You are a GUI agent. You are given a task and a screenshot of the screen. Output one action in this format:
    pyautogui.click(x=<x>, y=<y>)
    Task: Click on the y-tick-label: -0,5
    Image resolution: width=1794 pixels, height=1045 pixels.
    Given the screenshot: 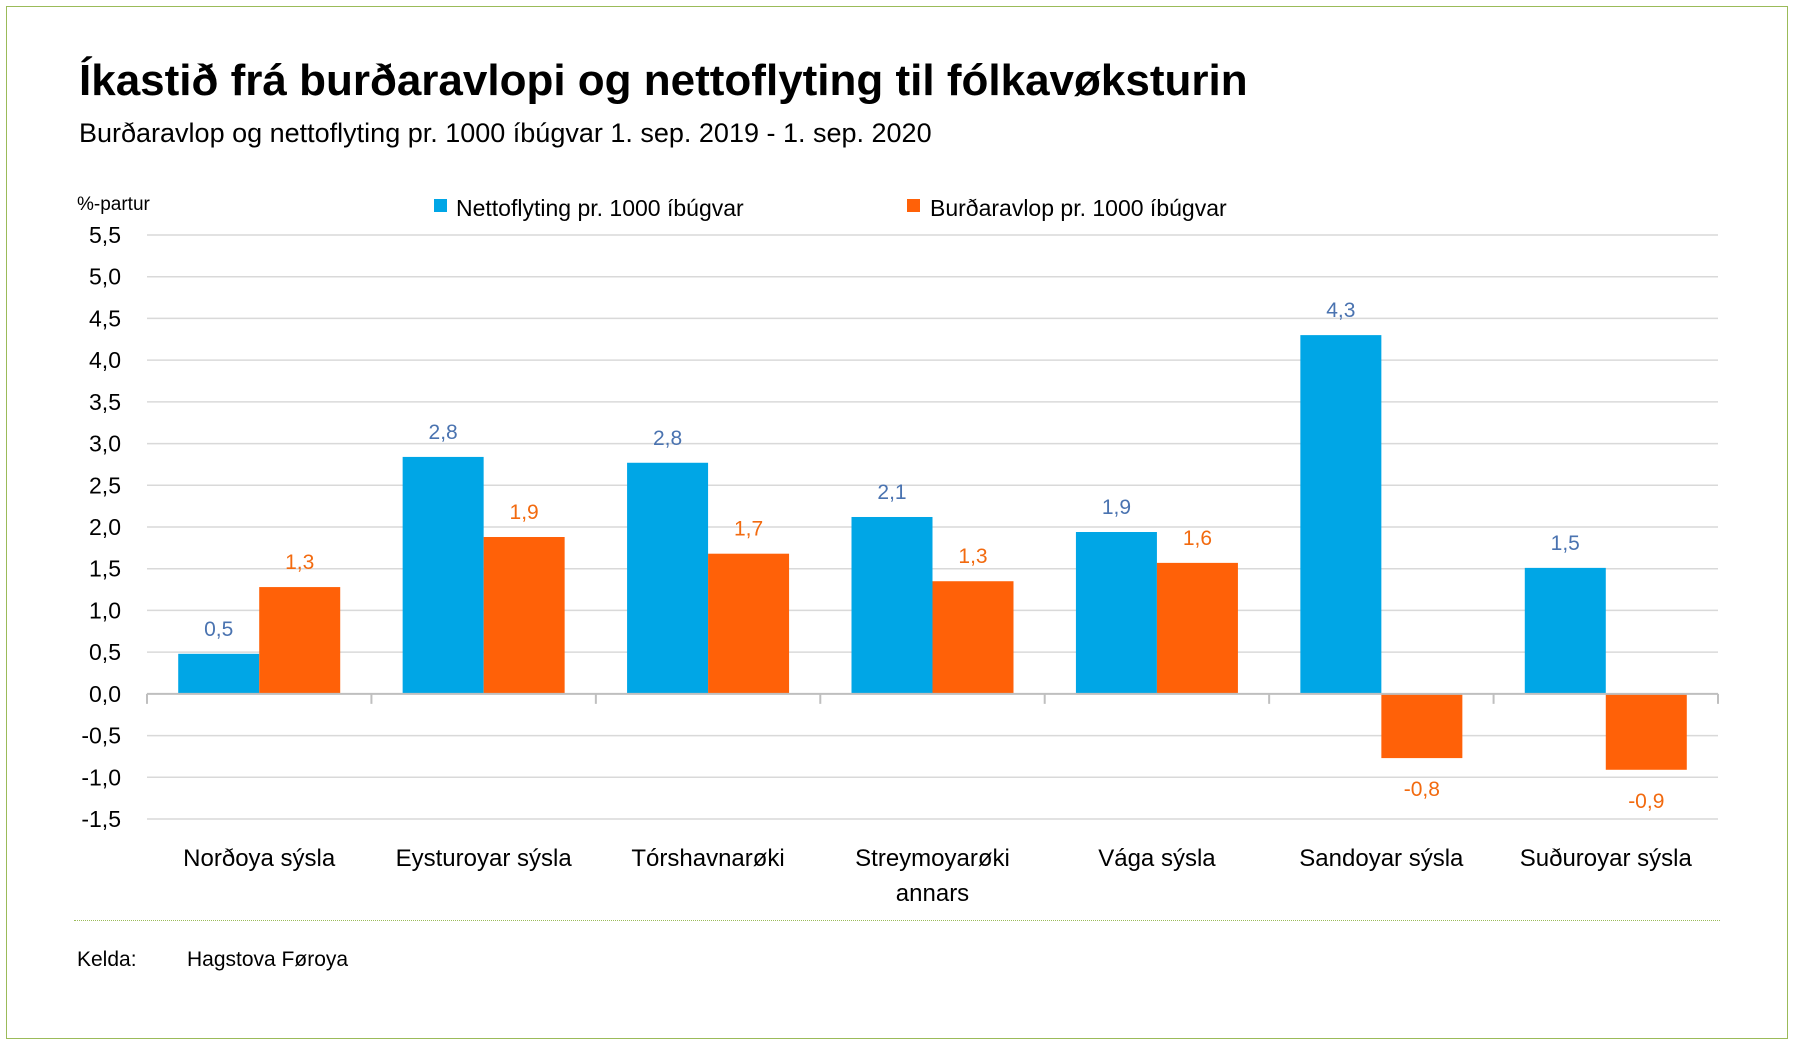 What is the action you would take?
    pyautogui.click(x=101, y=736)
    